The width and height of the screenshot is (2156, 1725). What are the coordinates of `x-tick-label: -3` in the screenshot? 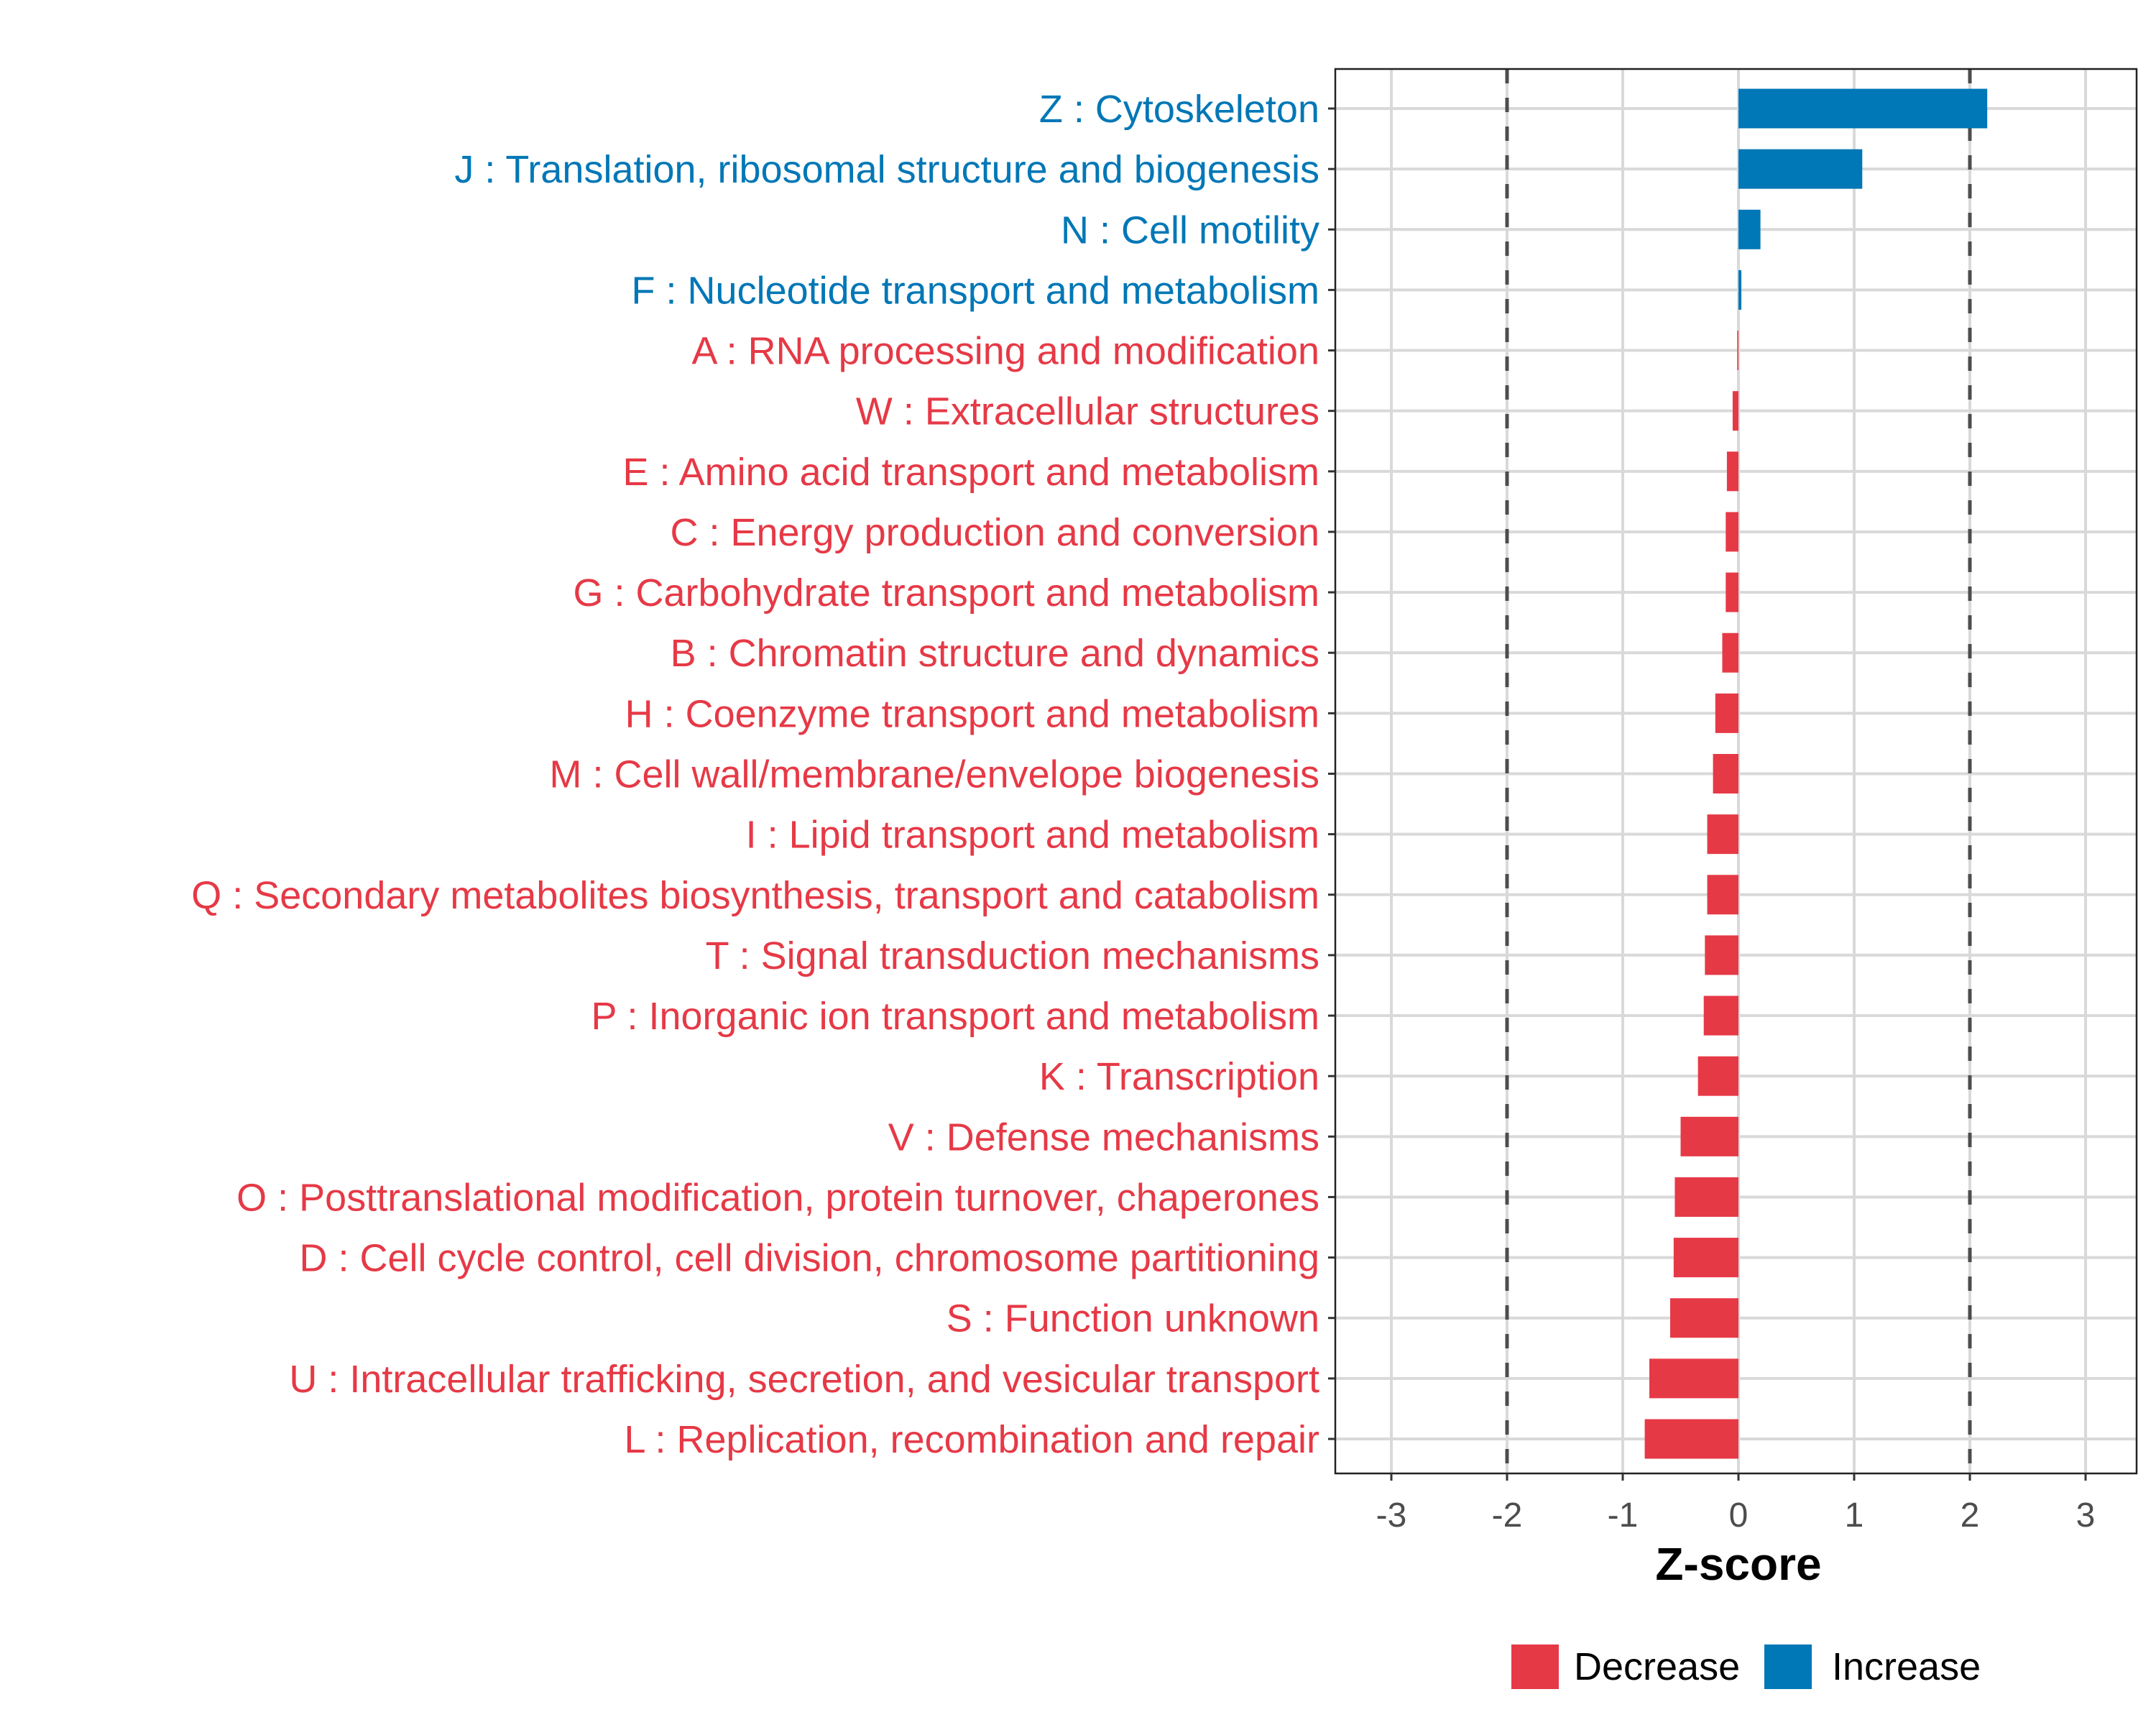 It's located at (1392, 1515).